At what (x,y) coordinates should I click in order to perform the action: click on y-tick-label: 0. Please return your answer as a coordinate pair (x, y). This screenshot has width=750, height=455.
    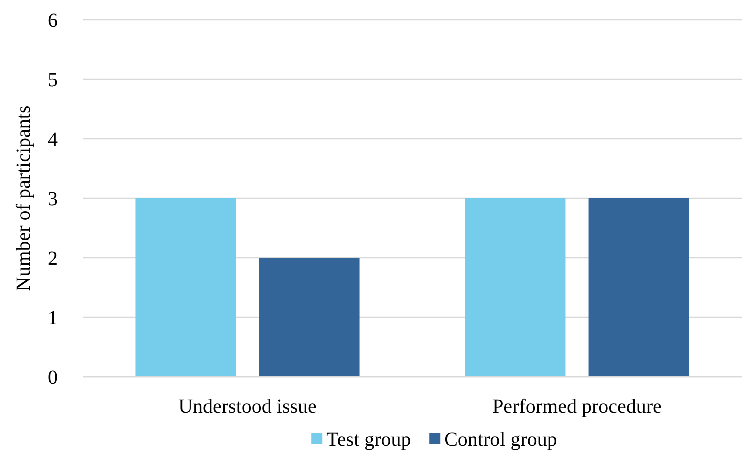
    Looking at the image, I should click on (53, 378).